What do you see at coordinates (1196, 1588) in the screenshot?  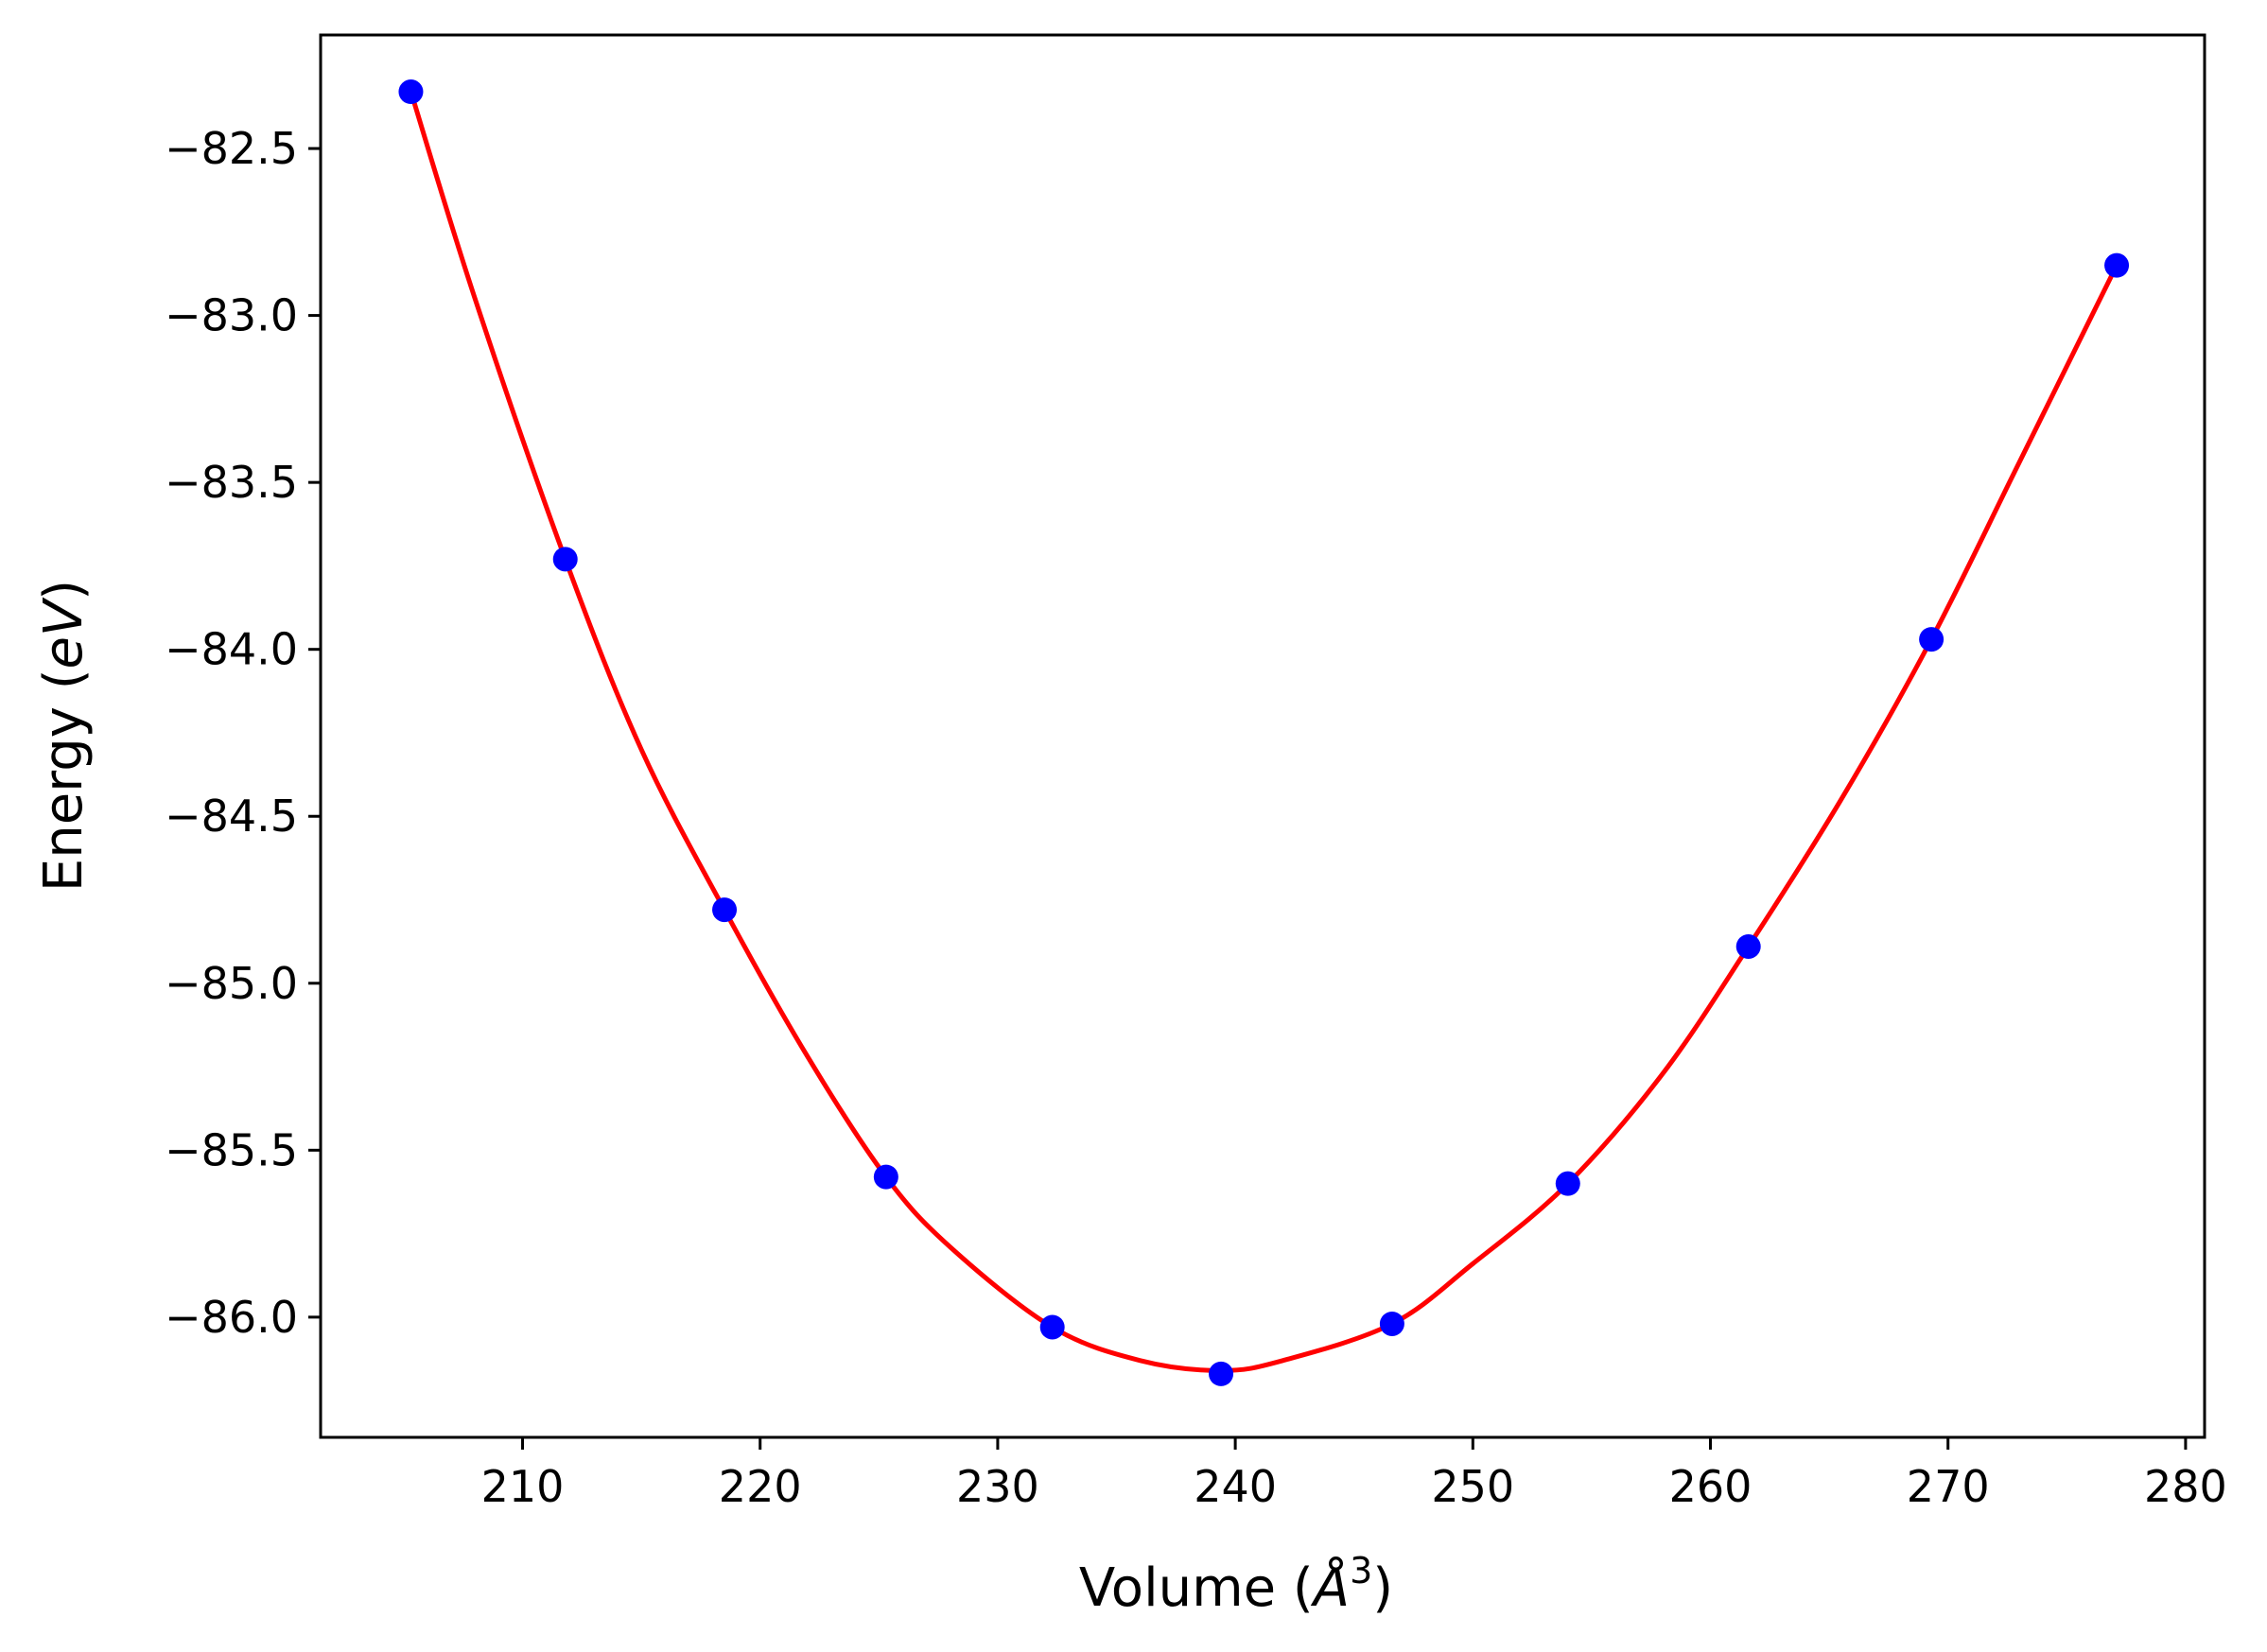 I see `x-axis-label-prefix: Volume (` at bounding box center [1196, 1588].